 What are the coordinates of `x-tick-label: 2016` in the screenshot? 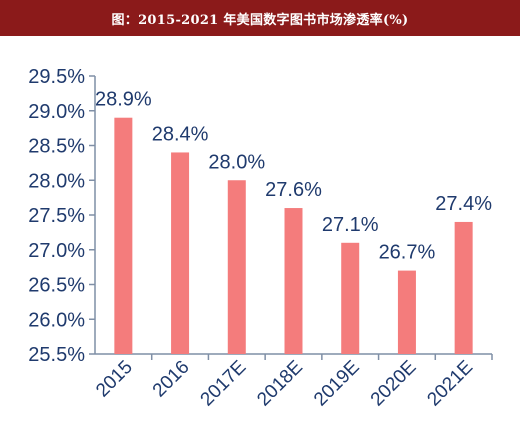 It's located at (171, 379).